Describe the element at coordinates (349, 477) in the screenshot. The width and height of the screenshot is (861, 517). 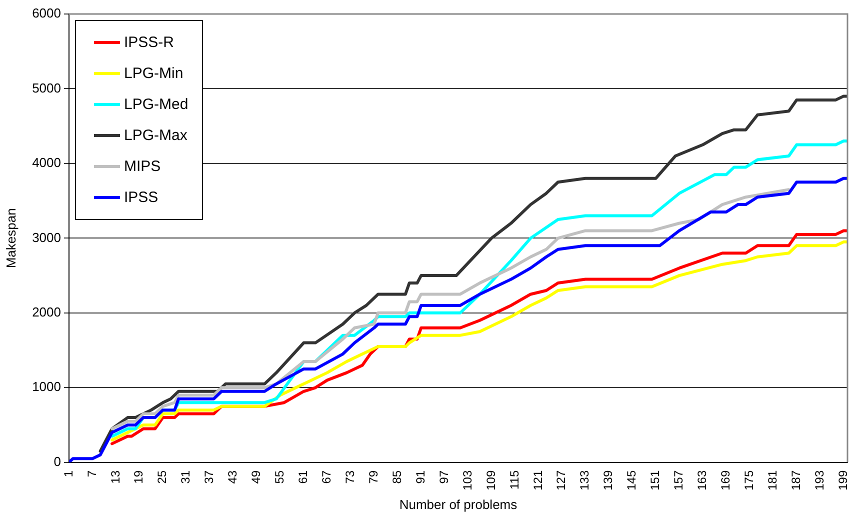
I see `x-tick-label: 73` at that location.